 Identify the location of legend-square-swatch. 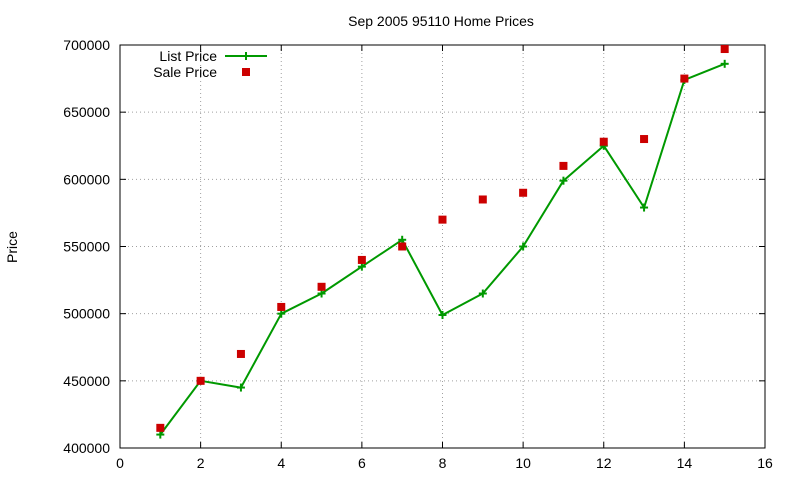
(246, 72).